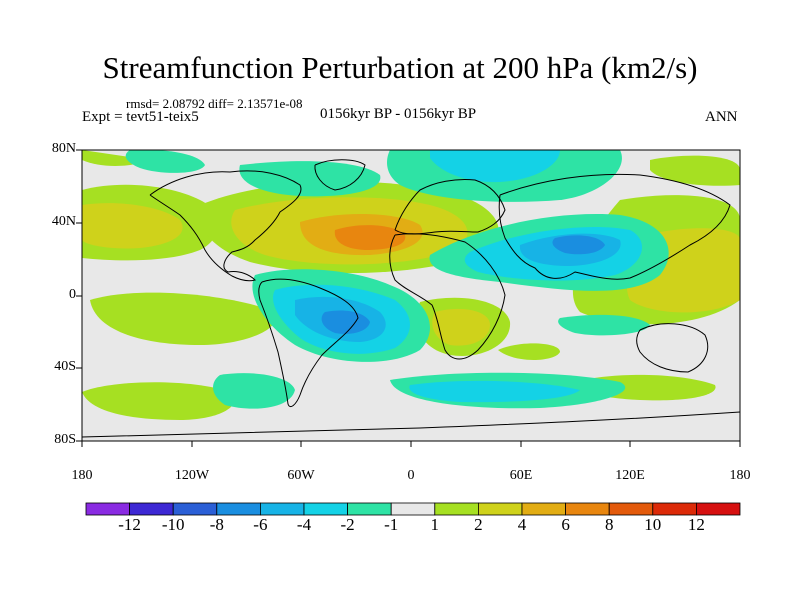 The width and height of the screenshot is (800, 600). Describe the element at coordinates (347, 524) in the screenshot. I see `colorbar-label: -2` at that location.